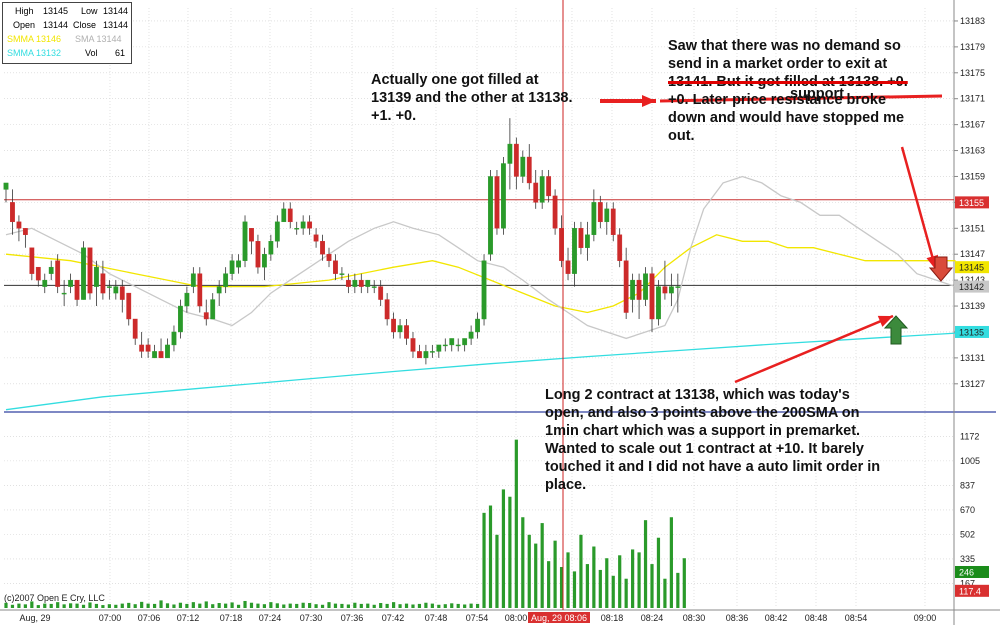 Image resolution: width=1000 pixels, height=640 pixels. I want to click on cursor-time-label: Aug, 29 08:06, so click(559, 618).